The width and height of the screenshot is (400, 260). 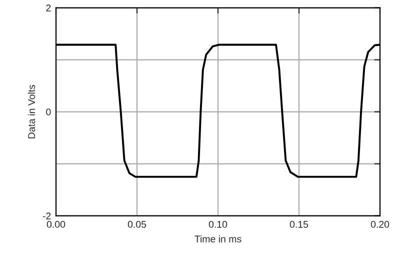 I want to click on x-tick-label: 0.20, so click(x=380, y=224).